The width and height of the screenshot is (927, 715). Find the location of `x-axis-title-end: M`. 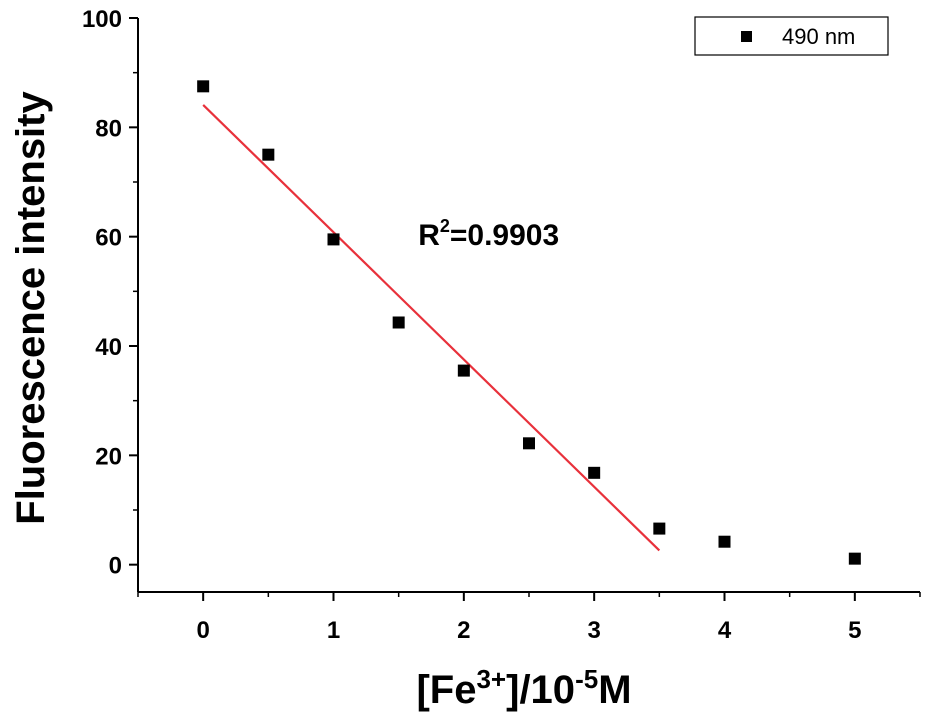

x-axis-title-end: M is located at coordinates (614, 690).